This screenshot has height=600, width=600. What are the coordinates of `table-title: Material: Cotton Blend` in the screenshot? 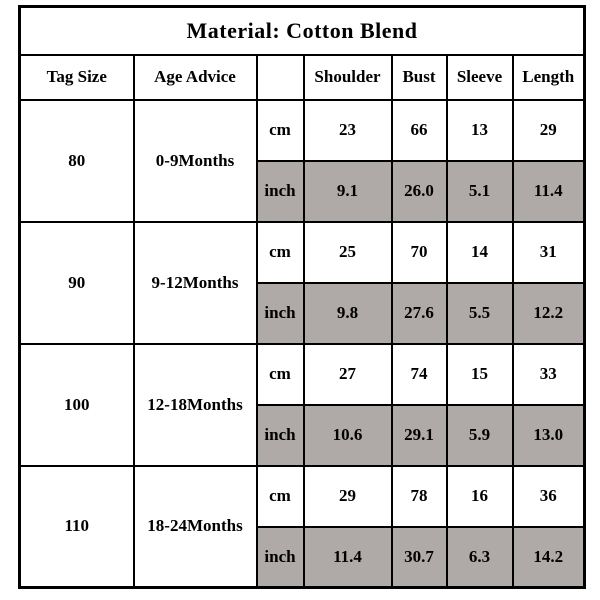 It's located at (302, 30).